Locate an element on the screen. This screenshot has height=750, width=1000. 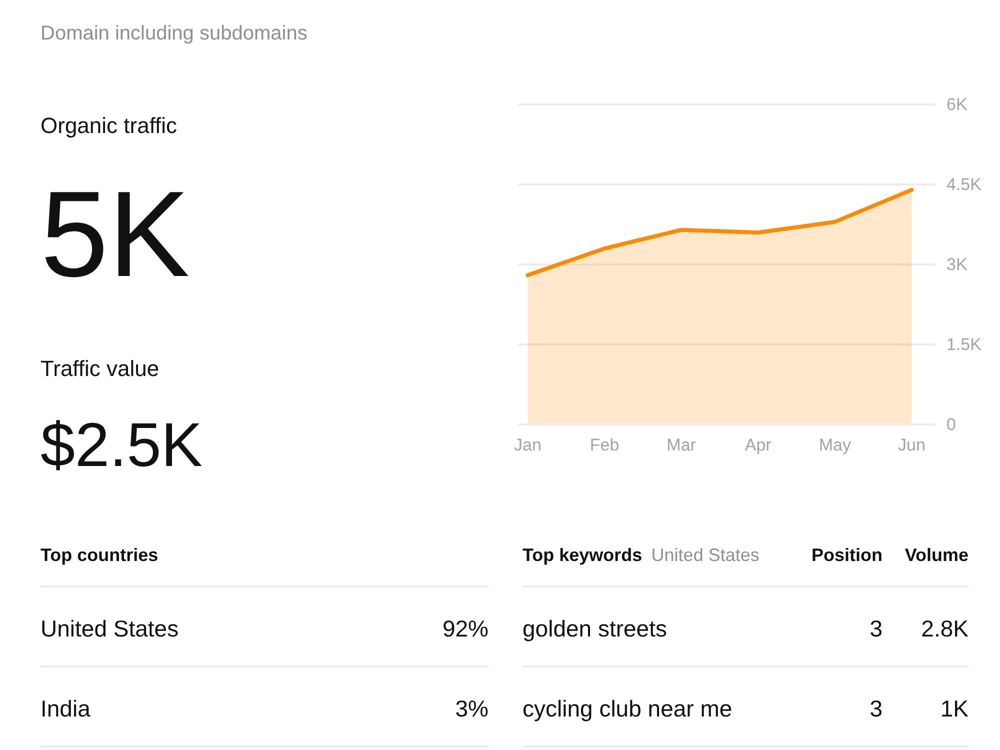
x-tick-label: Jun is located at coordinates (912, 445).